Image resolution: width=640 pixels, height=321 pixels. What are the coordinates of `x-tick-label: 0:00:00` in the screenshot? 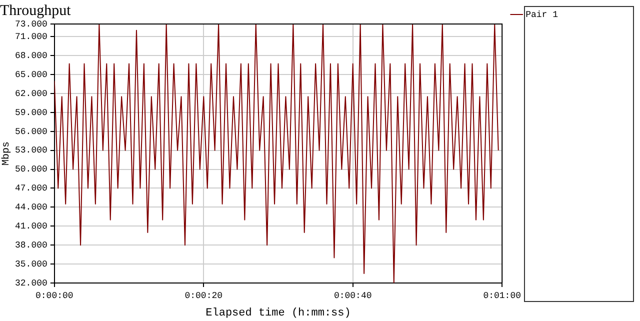 It's located at (55, 295).